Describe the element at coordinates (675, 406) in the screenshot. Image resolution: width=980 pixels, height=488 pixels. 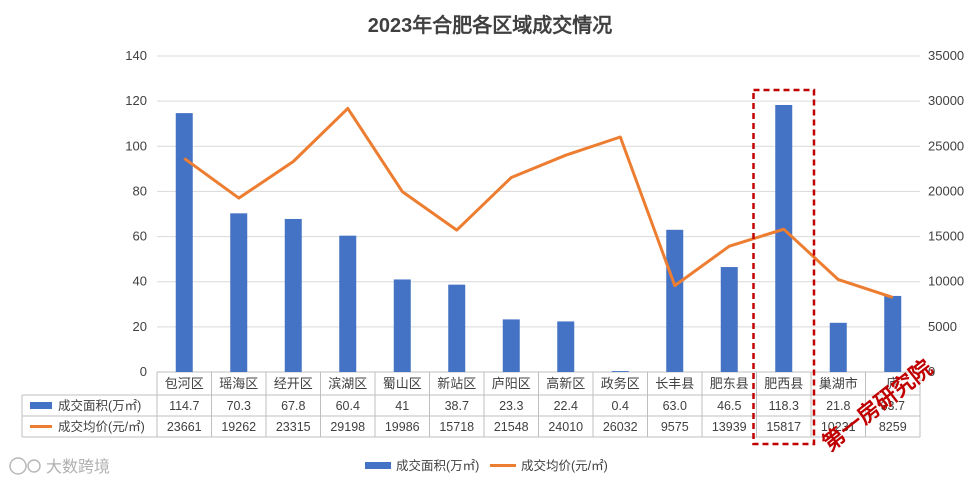
I see `table-cell: 63.0` at that location.